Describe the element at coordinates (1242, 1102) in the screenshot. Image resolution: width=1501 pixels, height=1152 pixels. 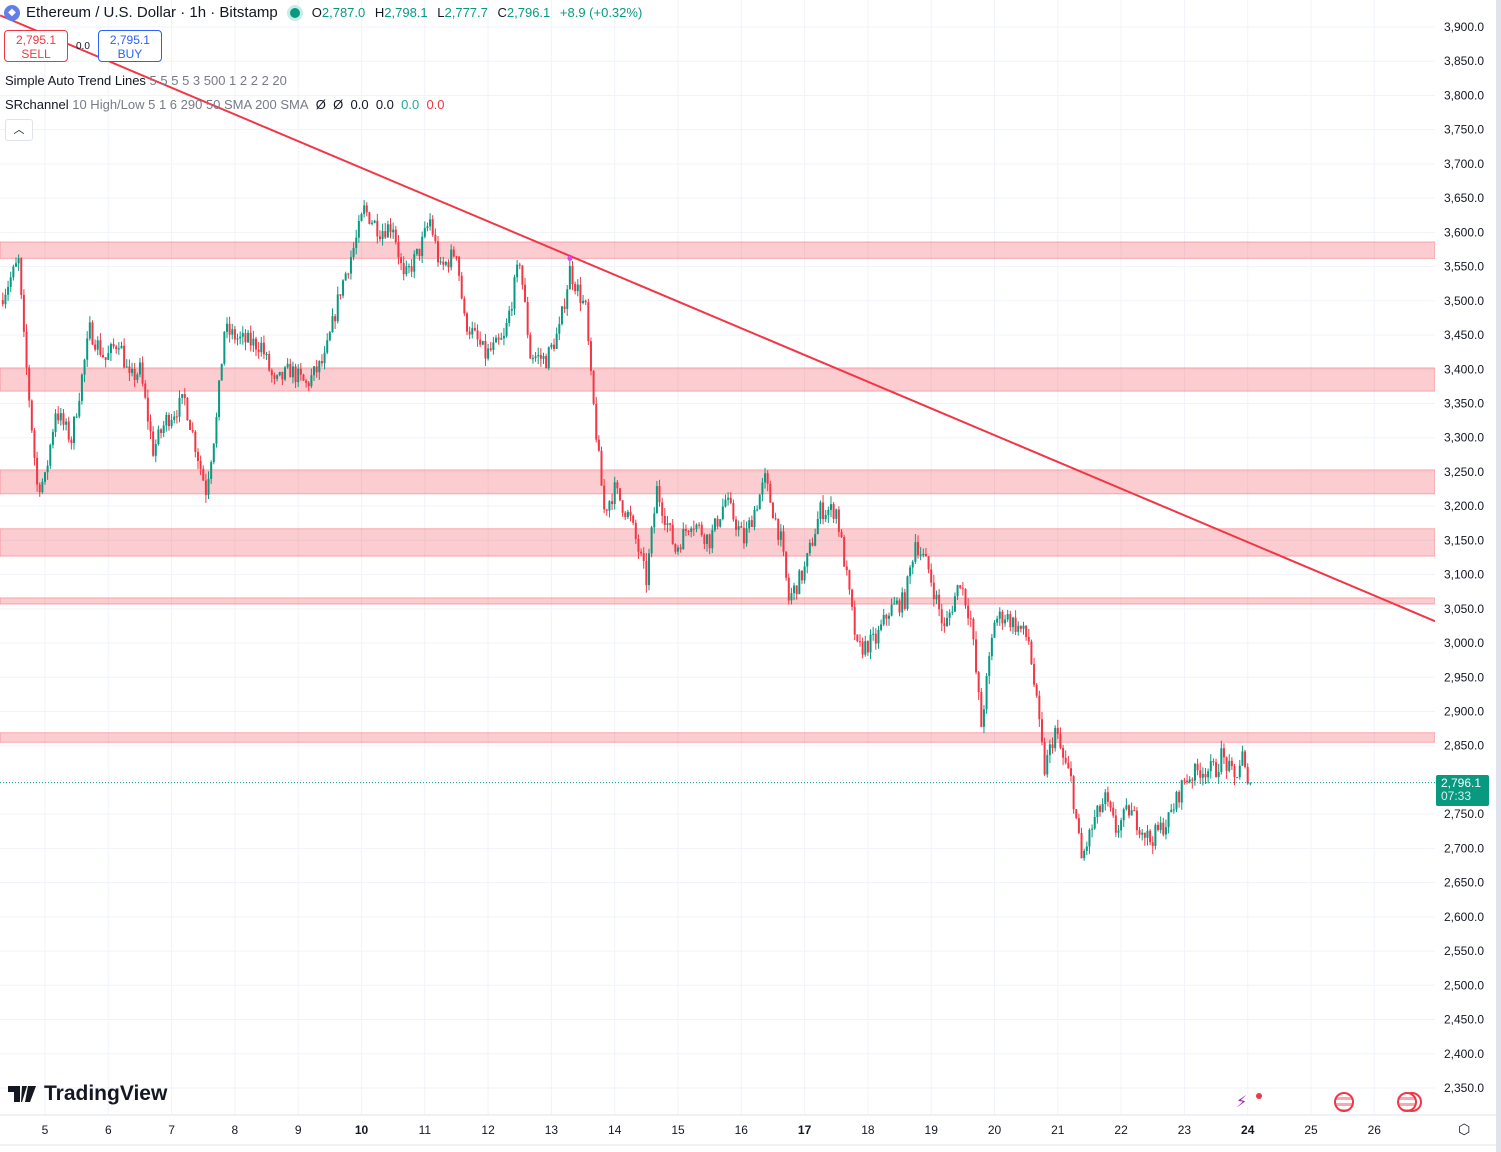
I see `lightning-event-icon: ⚡` at that location.